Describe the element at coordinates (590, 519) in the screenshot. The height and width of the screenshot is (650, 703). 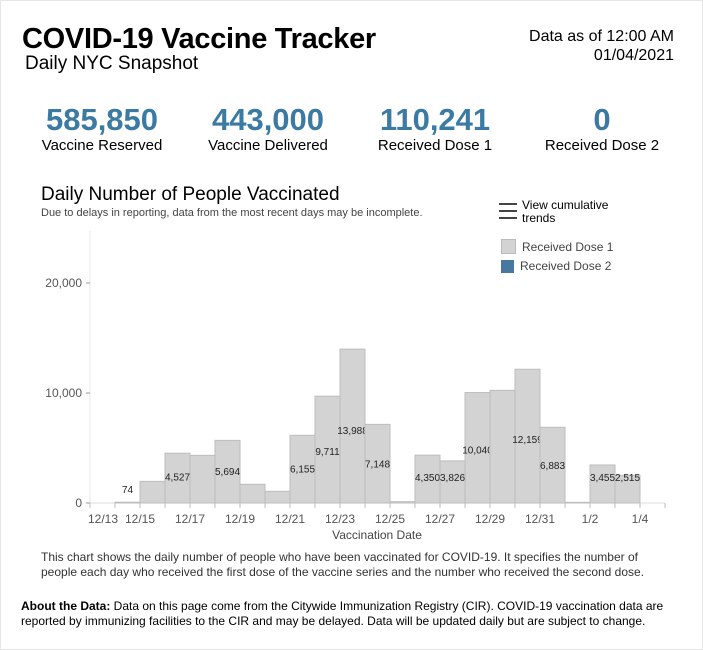
I see `x-tick-label: 1/2` at that location.